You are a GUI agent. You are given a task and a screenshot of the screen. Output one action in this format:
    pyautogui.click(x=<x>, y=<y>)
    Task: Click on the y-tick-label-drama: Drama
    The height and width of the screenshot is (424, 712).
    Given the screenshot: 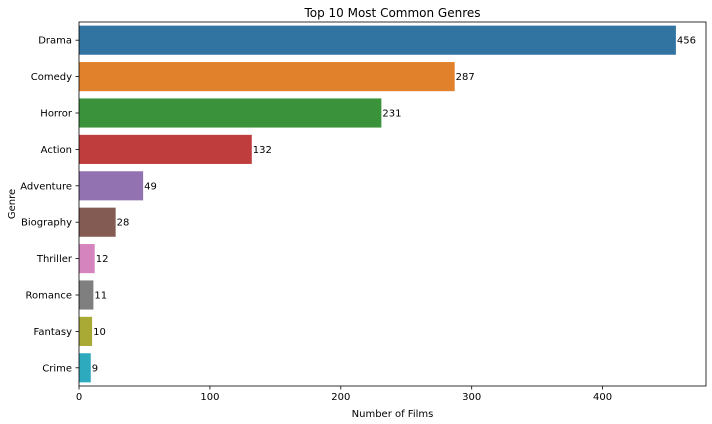 What is the action you would take?
    pyautogui.click(x=55, y=41)
    